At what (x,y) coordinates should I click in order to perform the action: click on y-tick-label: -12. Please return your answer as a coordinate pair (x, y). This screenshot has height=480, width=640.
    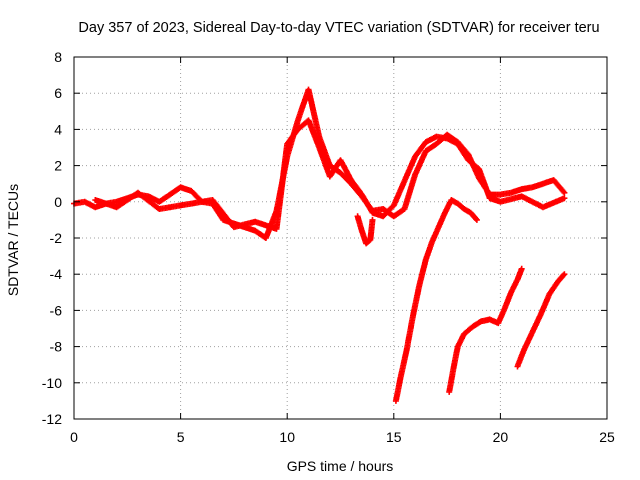
    Looking at the image, I should click on (52, 419).